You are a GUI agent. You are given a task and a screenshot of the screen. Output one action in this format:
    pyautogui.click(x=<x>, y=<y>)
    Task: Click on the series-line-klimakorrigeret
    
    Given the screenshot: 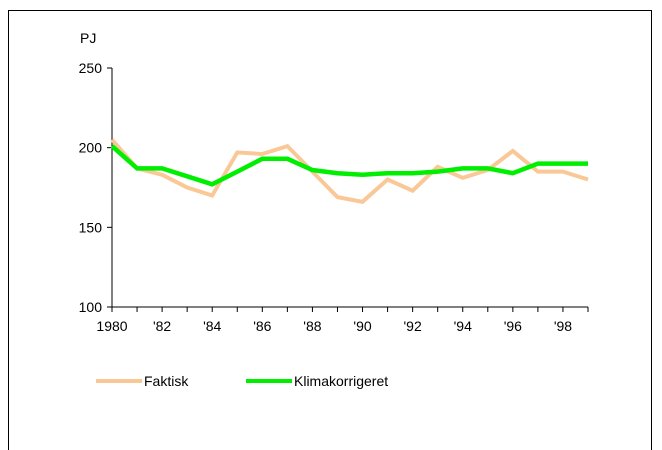 What is the action you would take?
    pyautogui.click(x=349, y=165)
    